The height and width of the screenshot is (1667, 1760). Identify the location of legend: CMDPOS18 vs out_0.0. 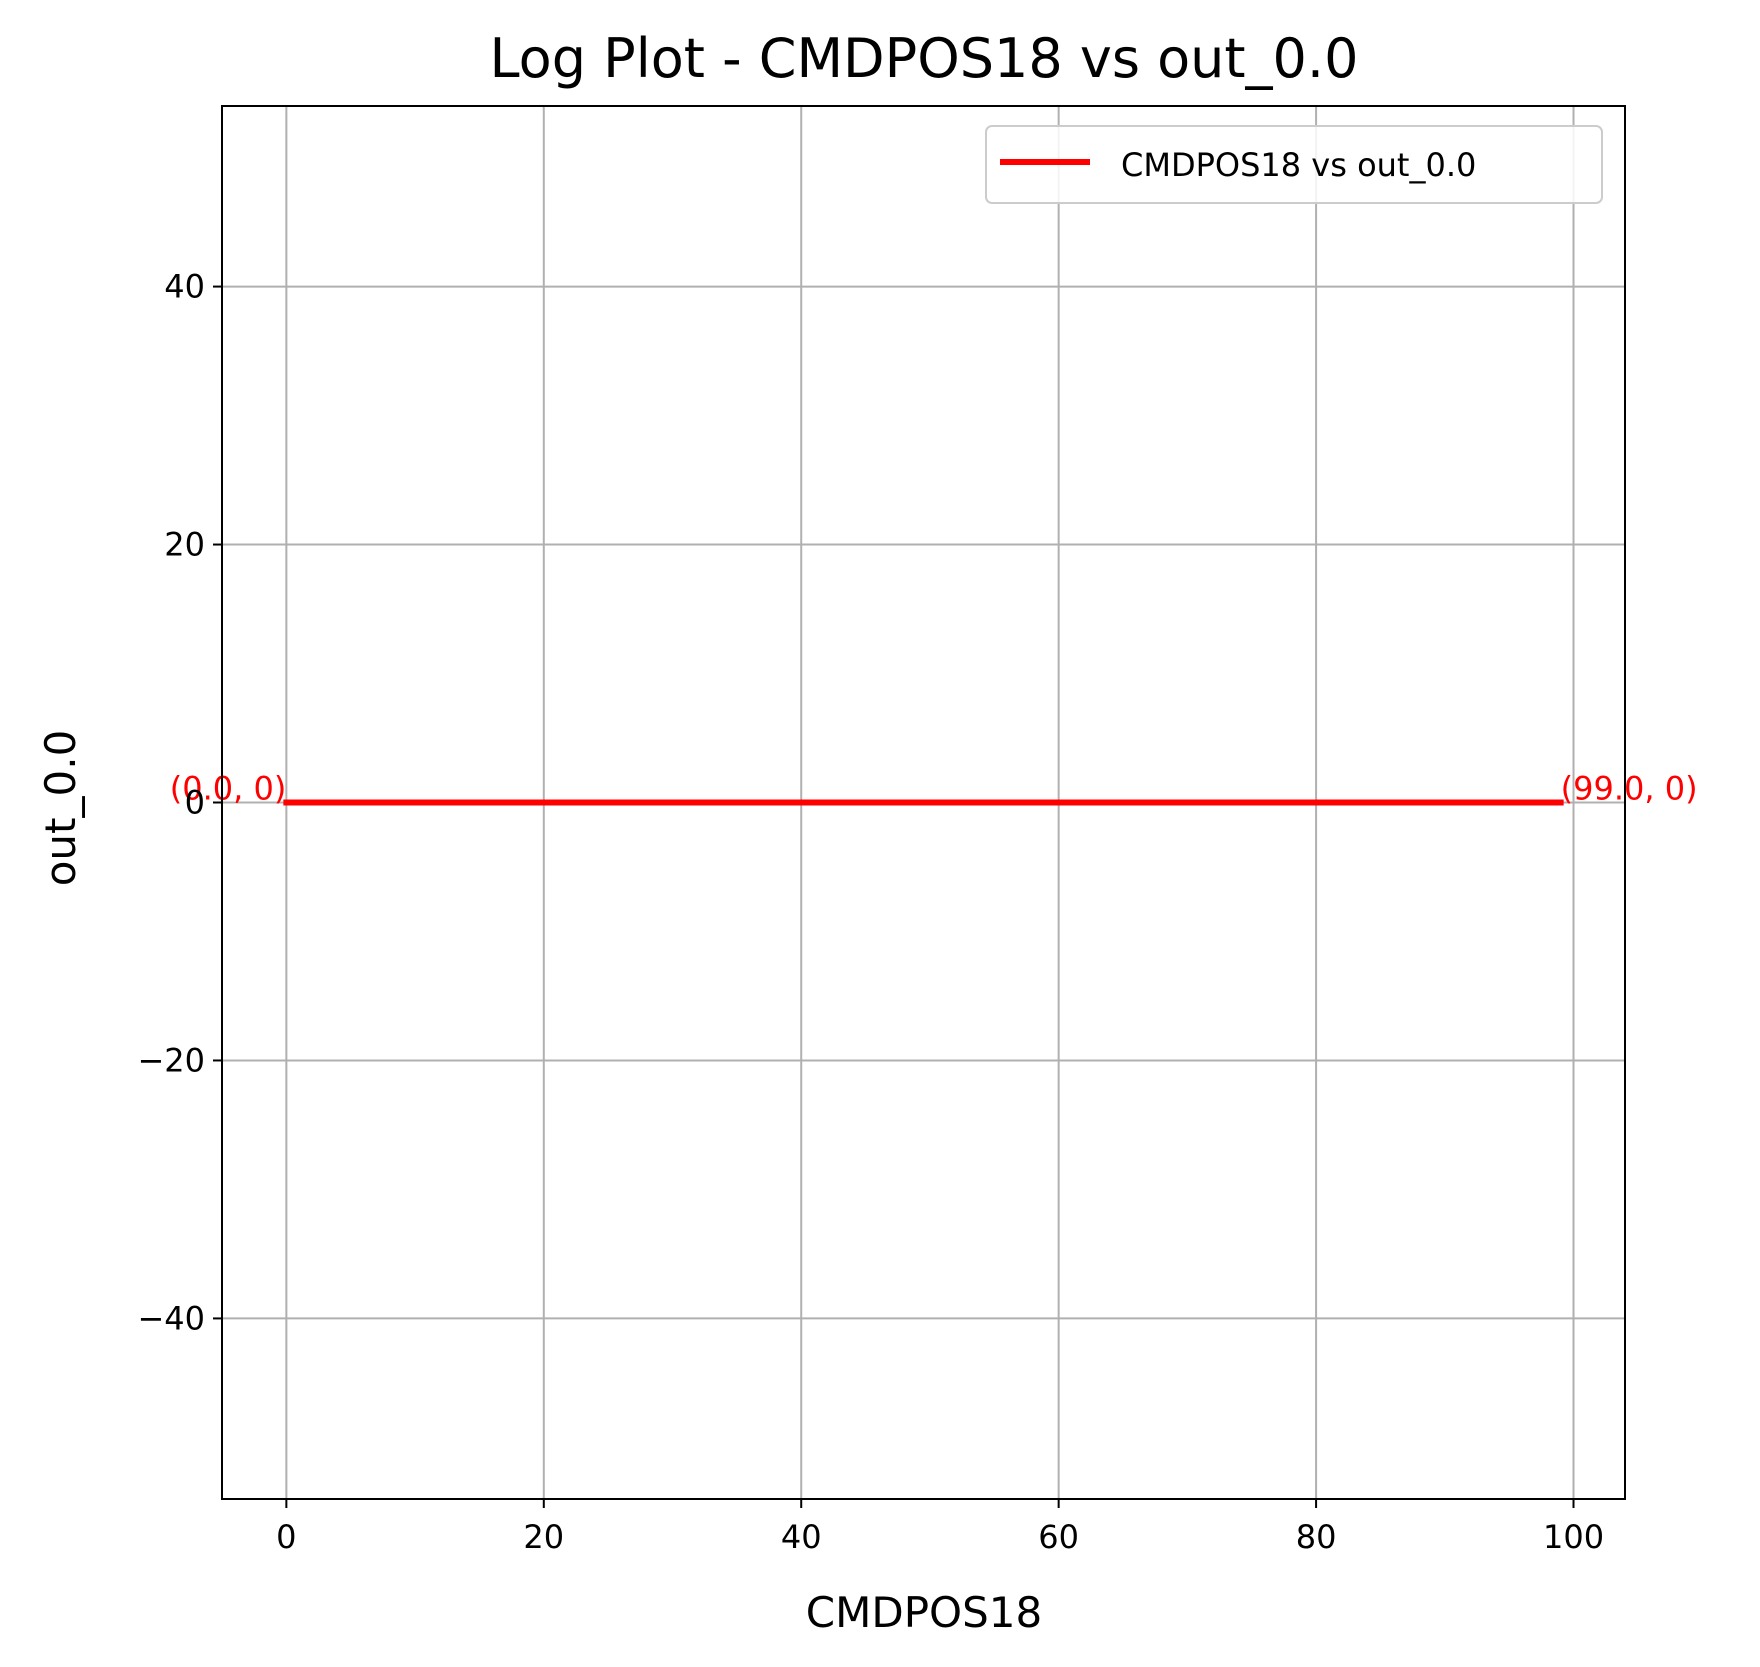
(1294, 164).